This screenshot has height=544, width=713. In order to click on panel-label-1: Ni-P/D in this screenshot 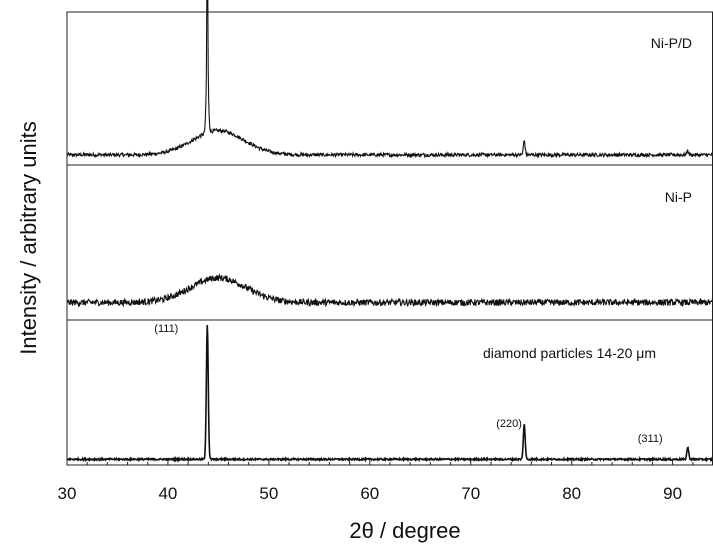, I will do `click(671, 43)`.